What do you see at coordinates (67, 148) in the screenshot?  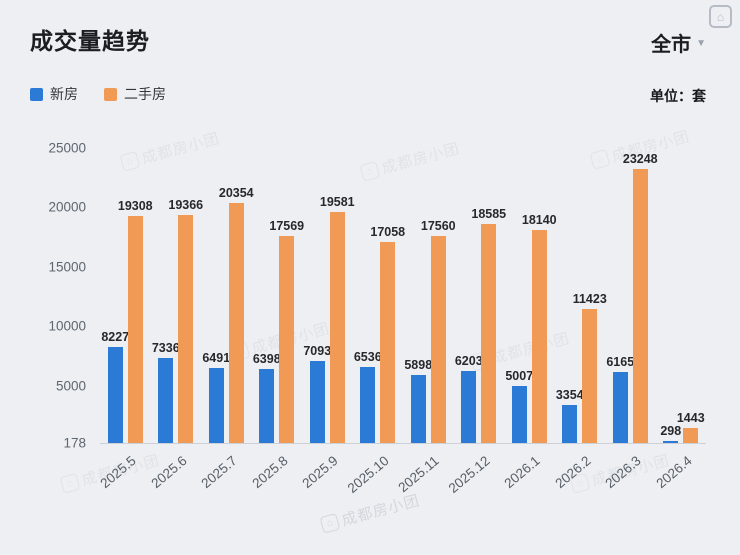 I see `y-tick-label: 25000` at bounding box center [67, 148].